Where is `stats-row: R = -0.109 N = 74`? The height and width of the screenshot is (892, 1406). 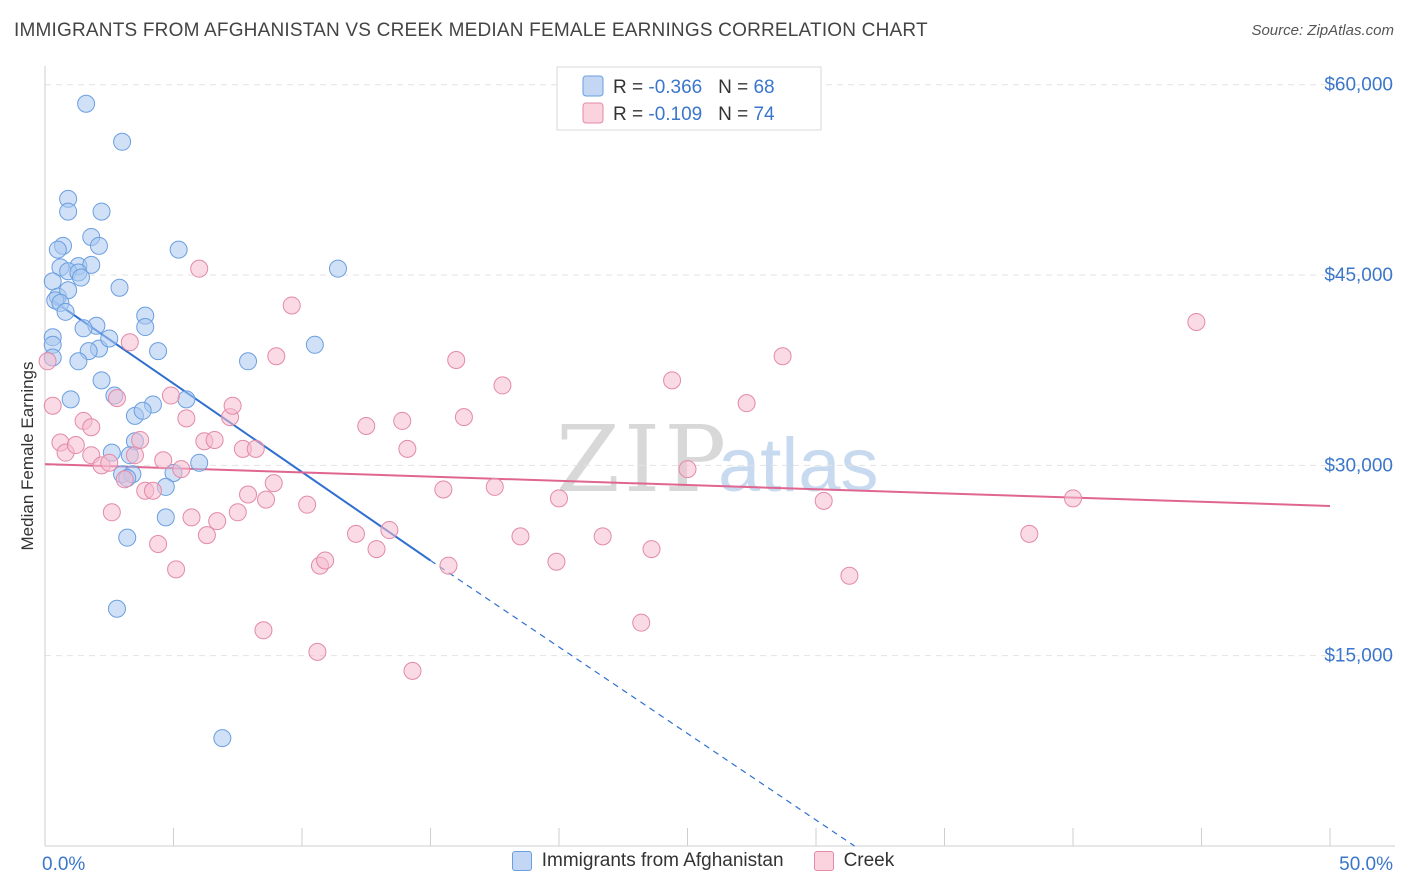
stats-row: R = -0.109 N = 74 is located at coordinates (694, 114).